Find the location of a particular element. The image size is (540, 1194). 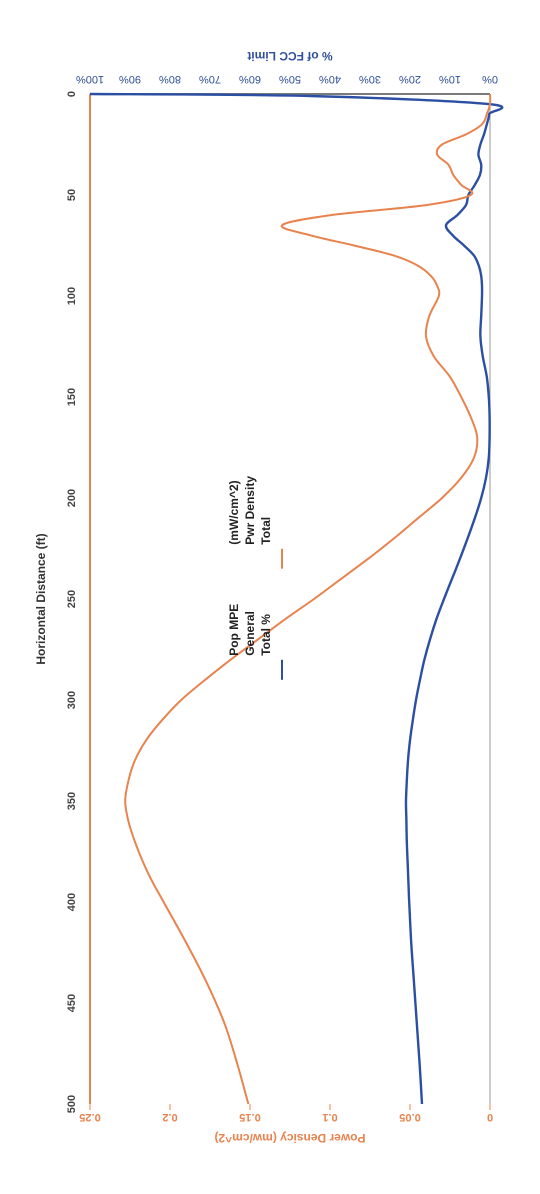

x-tick-label: 0 is located at coordinates (72, 94).